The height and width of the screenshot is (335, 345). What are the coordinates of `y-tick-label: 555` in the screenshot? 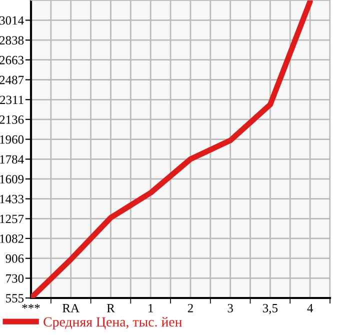 It's located at (15, 298).